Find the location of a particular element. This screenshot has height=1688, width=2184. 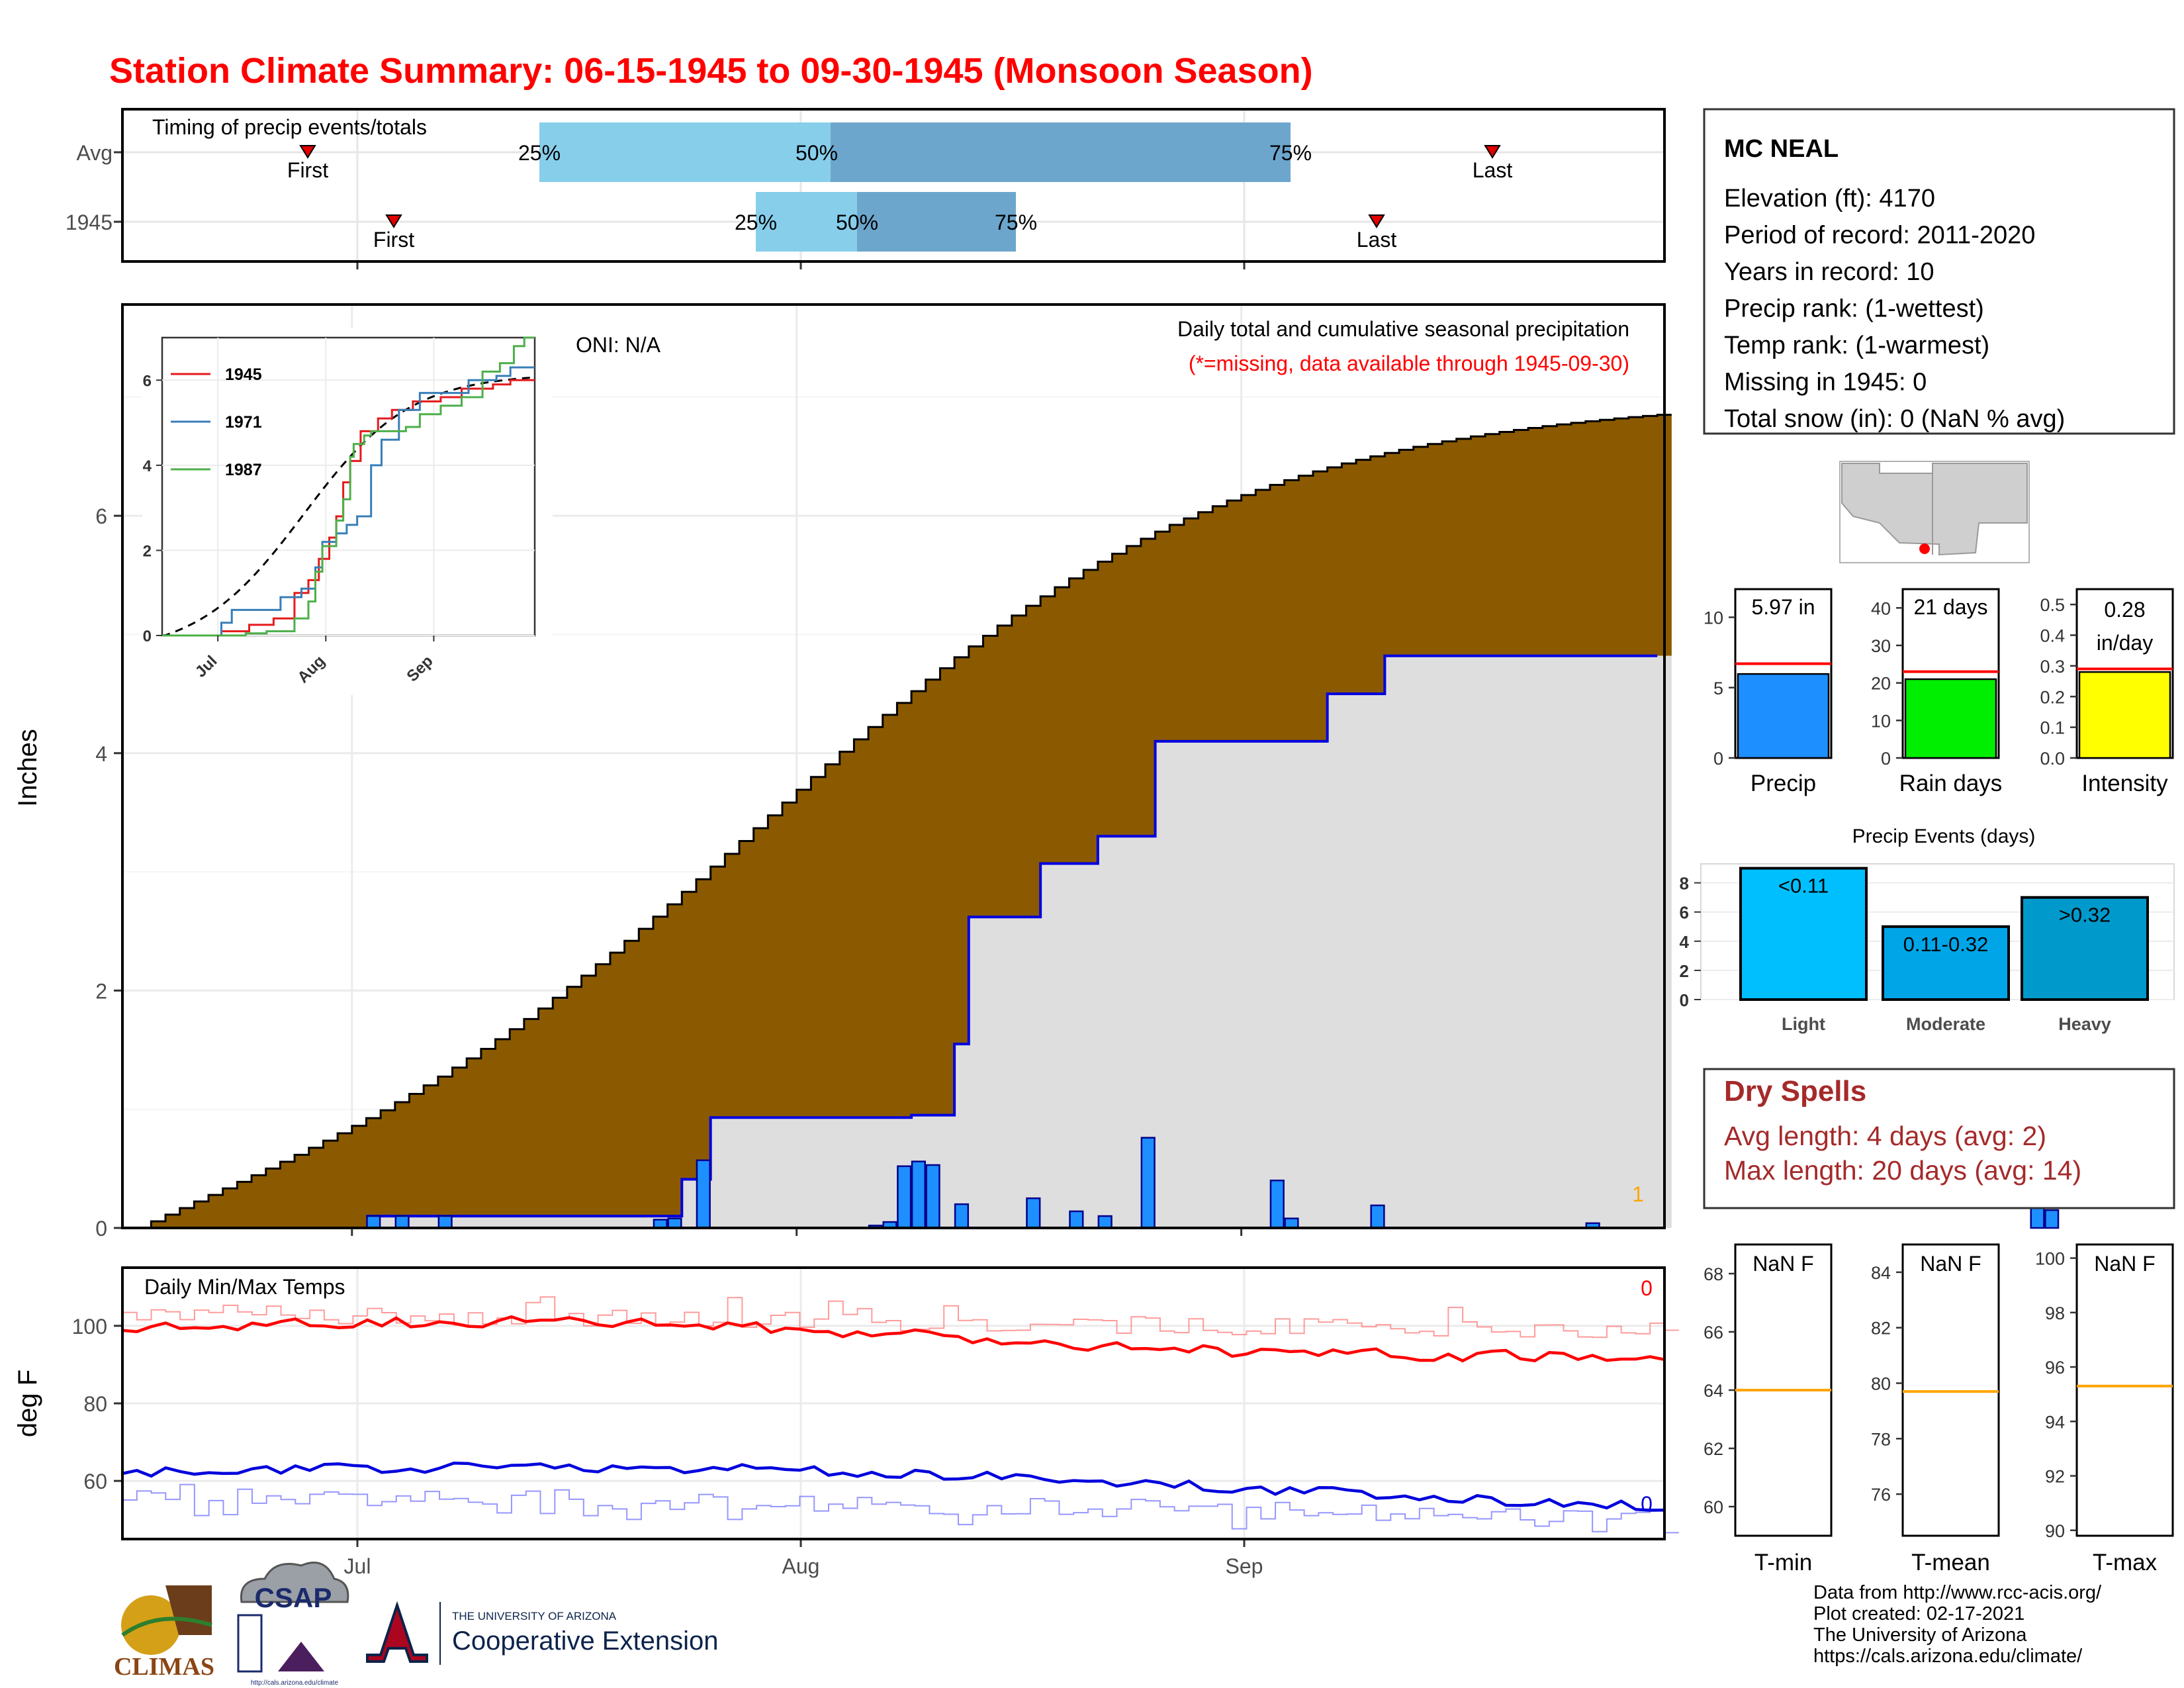

gauge-tick-label: 0.0 is located at coordinates (2052, 759).